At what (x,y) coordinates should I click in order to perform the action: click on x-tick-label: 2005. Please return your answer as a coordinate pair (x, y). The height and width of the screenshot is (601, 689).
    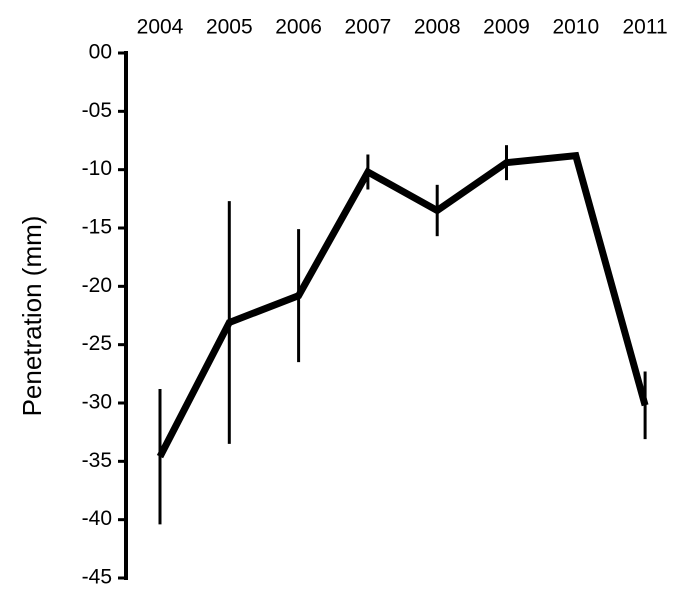
    Looking at the image, I should click on (229, 27).